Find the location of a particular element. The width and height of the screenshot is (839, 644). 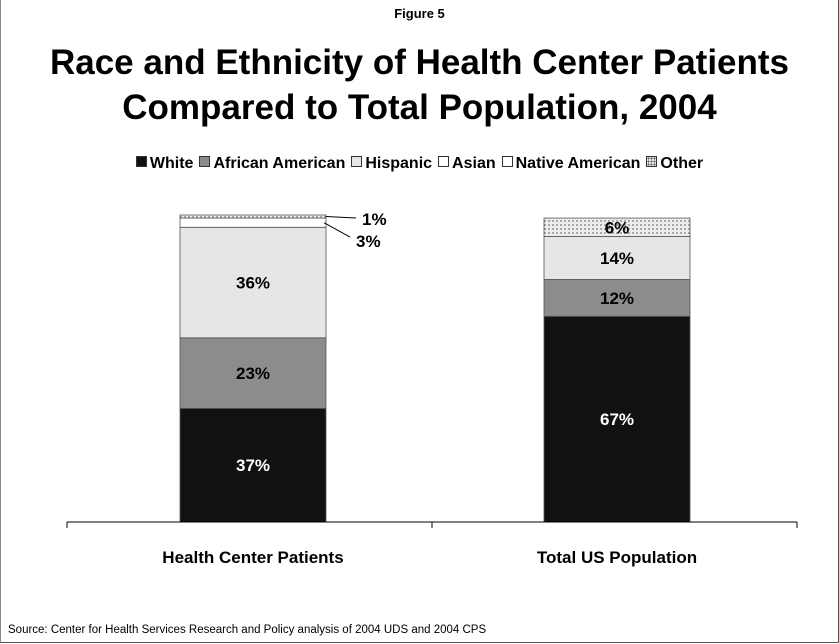

data-label: 67% is located at coordinates (617, 419).